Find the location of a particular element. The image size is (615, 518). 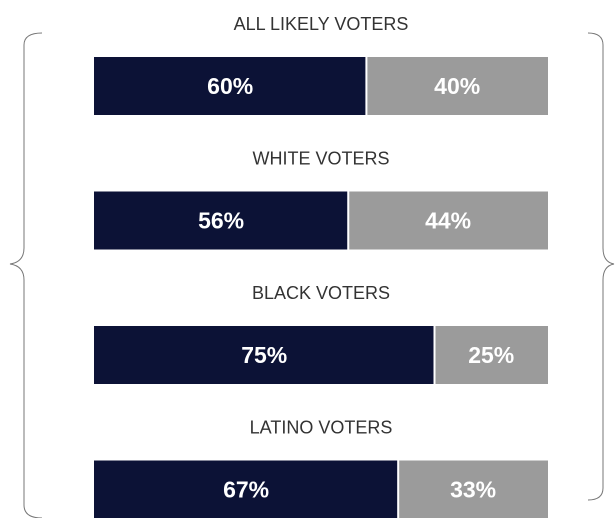

data-label: 25% is located at coordinates (491, 355).